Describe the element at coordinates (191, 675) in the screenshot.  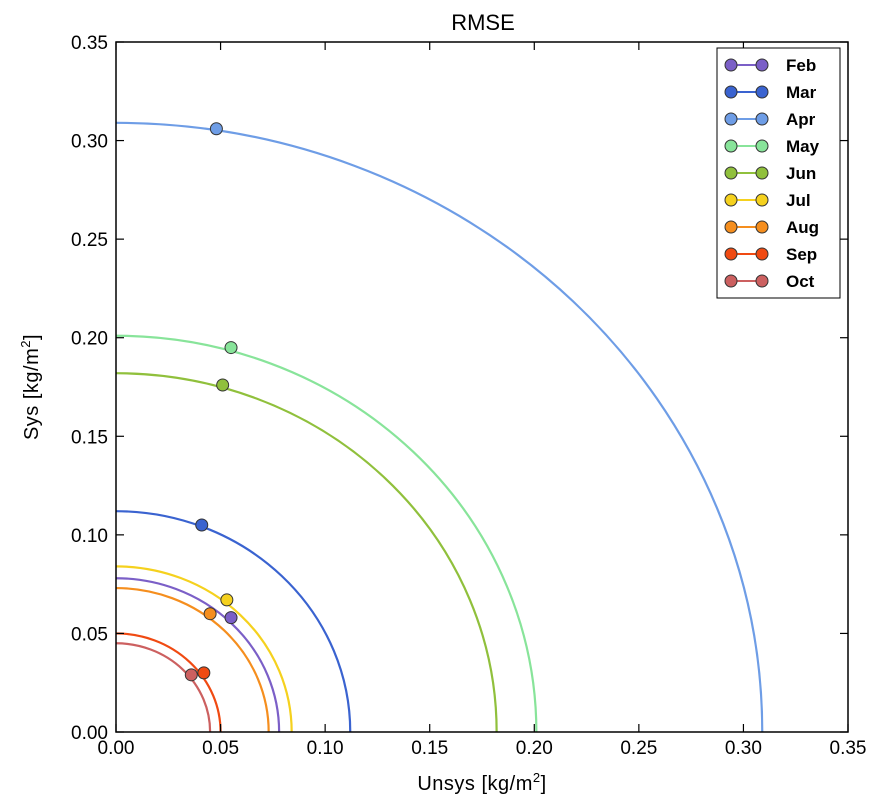
I see `oct-point` at that location.